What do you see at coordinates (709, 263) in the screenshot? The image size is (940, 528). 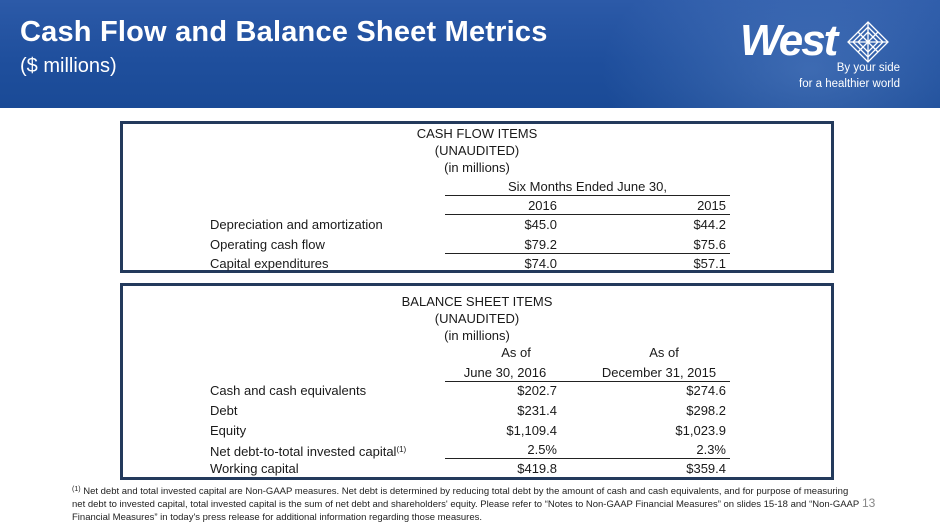 I see `row-value: $57.1` at bounding box center [709, 263].